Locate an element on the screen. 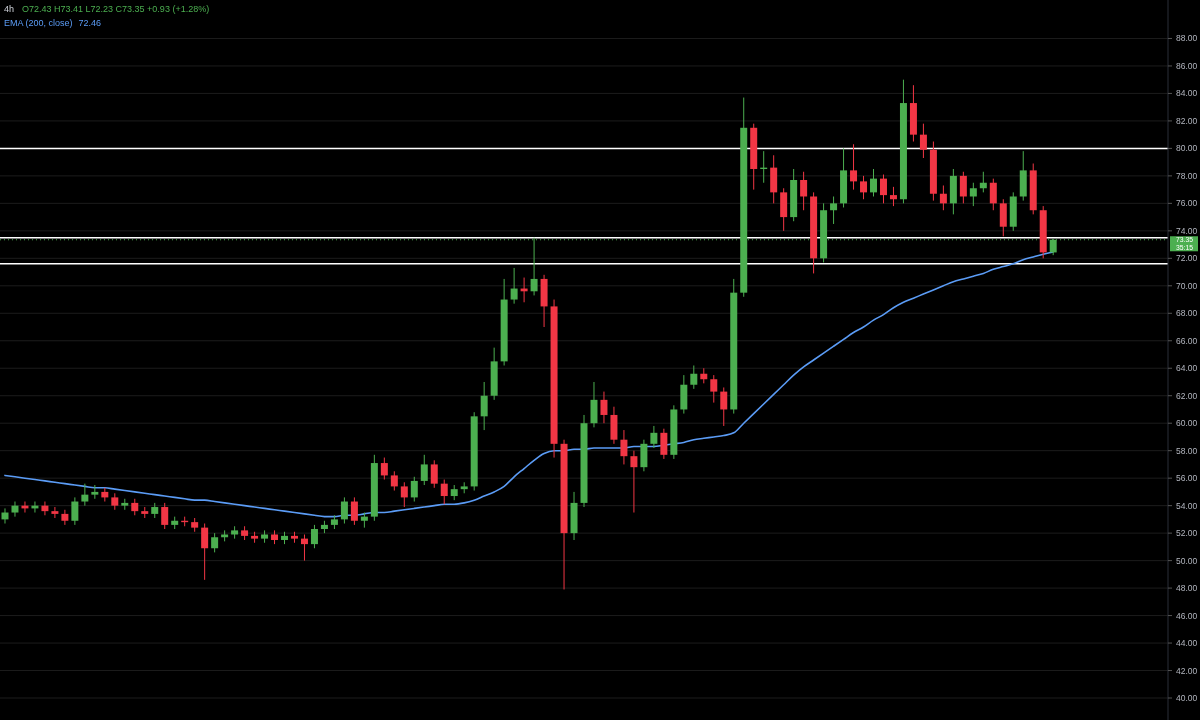  y-tick-label: 52.00 is located at coordinates (1187, 533).